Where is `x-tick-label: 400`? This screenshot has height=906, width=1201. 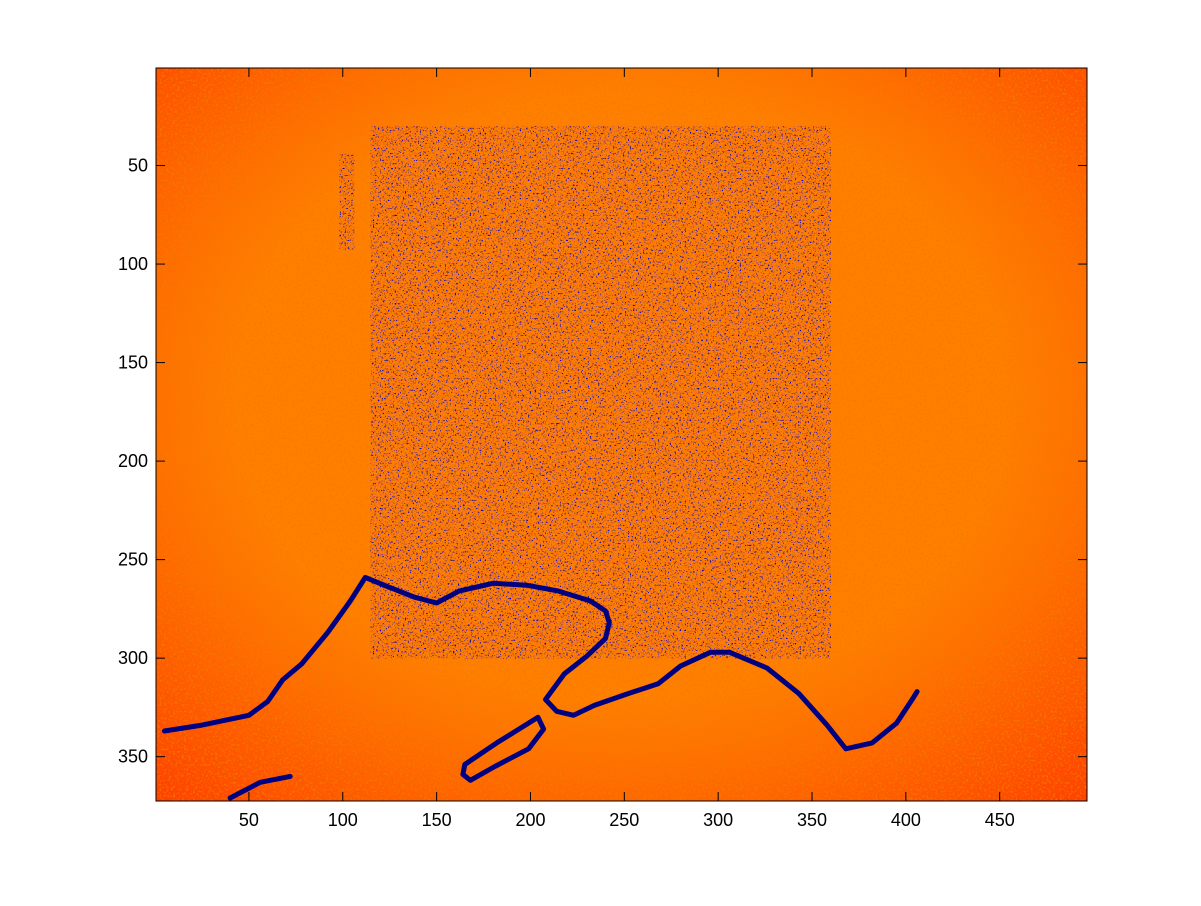
x-tick-label: 400 is located at coordinates (906, 820).